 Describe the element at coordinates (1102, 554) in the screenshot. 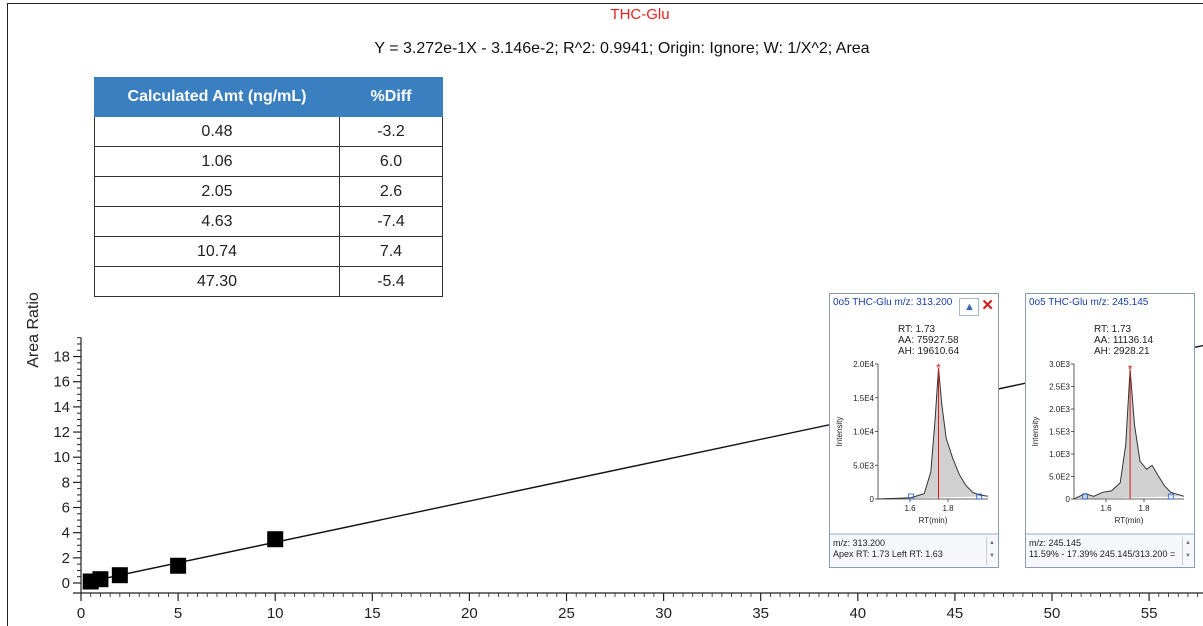

I see `footer-ratio: 11.59% - 17.39% 245.145/313.200 =` at that location.